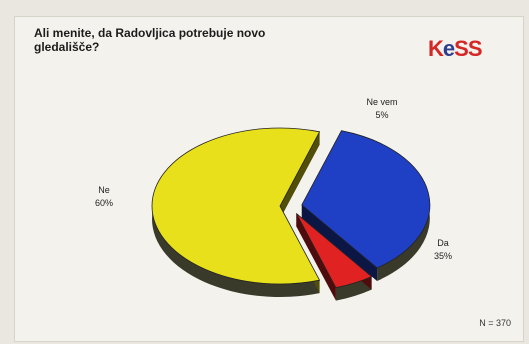  Describe the element at coordinates (104, 190) in the screenshot. I see `slice-label-ne: Ne` at that location.